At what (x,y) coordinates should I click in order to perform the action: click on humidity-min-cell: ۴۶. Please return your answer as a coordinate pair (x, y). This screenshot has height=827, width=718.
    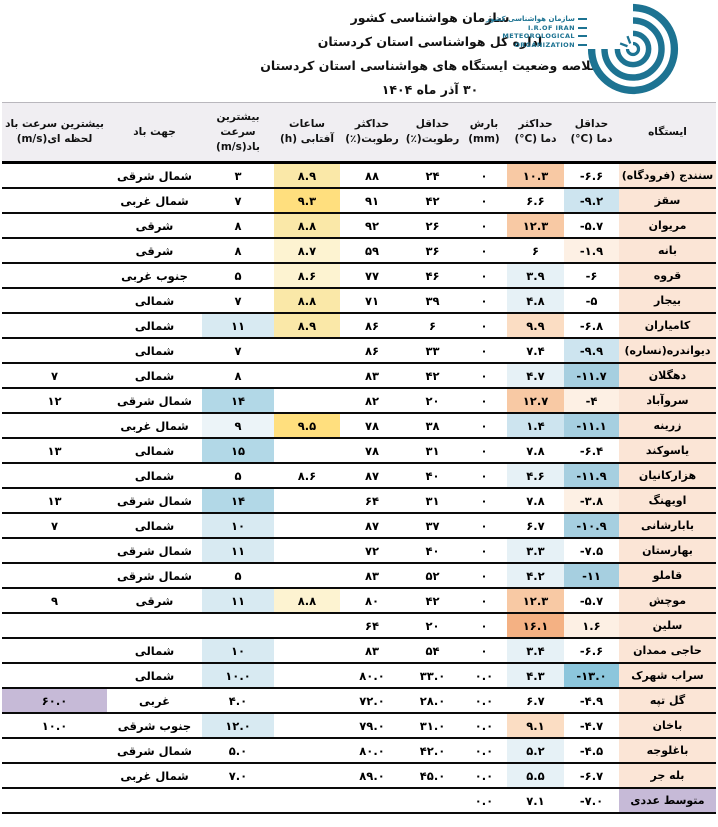
    Looking at the image, I should click on (432, 276).